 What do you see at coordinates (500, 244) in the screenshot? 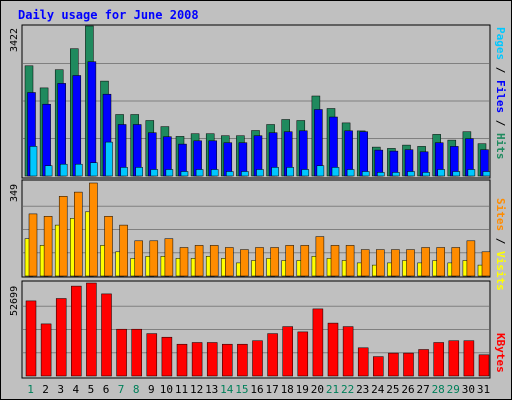
I see `legend-sites-visits: Sites / Visits` at bounding box center [500, 244].